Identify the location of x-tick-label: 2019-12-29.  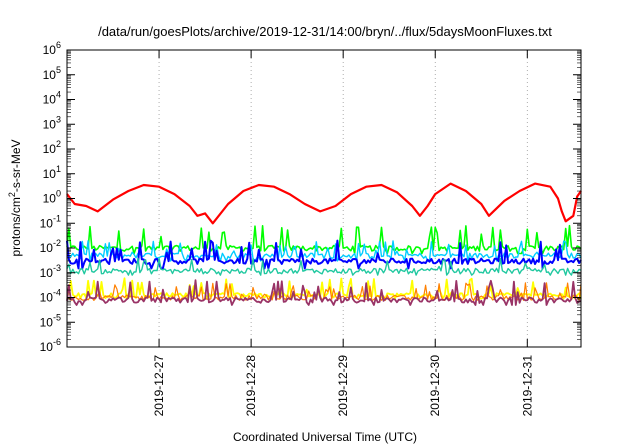
(343, 386).